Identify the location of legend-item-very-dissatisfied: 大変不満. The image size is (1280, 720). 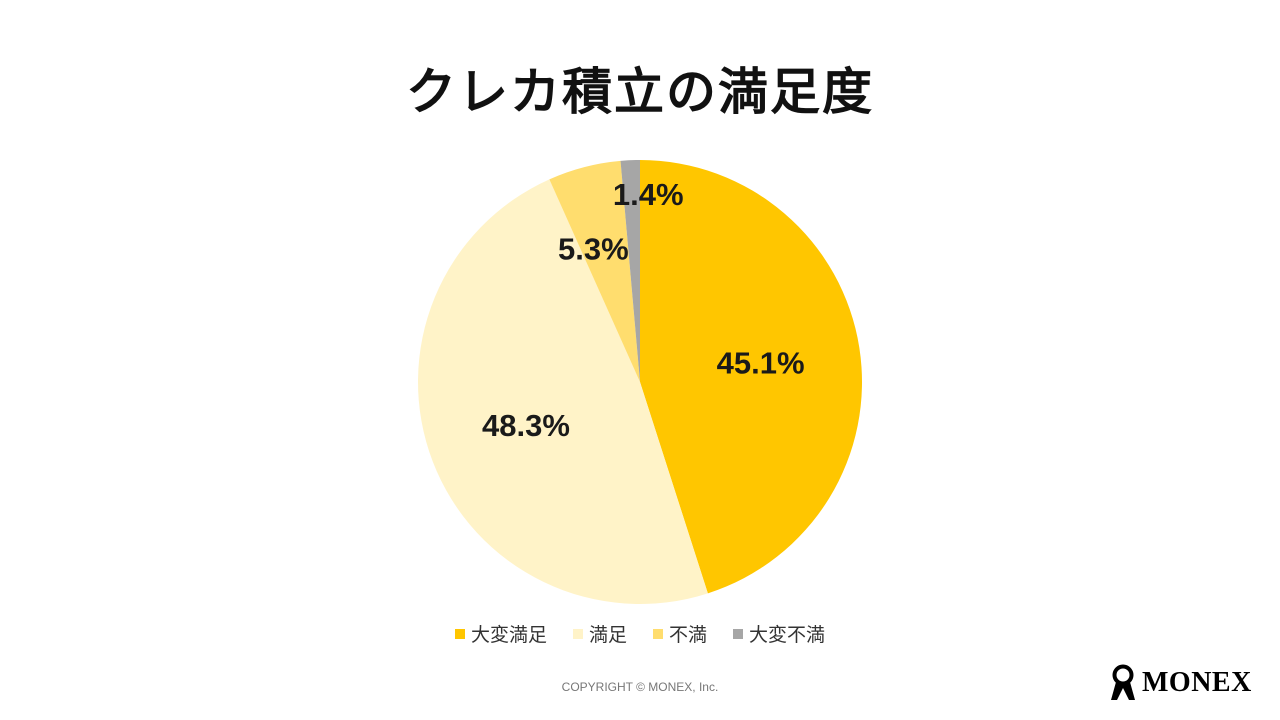
(779, 633).